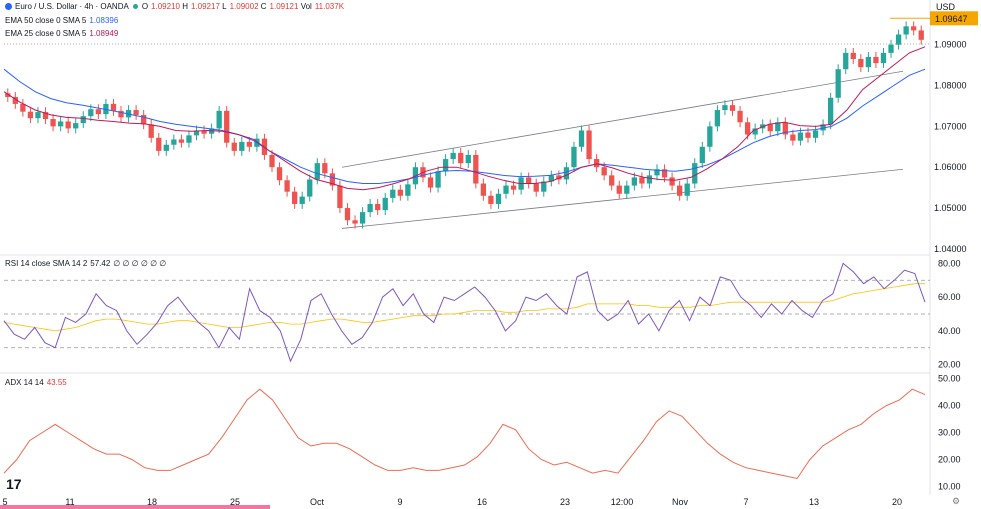  What do you see at coordinates (263, 6) in the screenshot?
I see `ohlc-close-label: C` at bounding box center [263, 6].